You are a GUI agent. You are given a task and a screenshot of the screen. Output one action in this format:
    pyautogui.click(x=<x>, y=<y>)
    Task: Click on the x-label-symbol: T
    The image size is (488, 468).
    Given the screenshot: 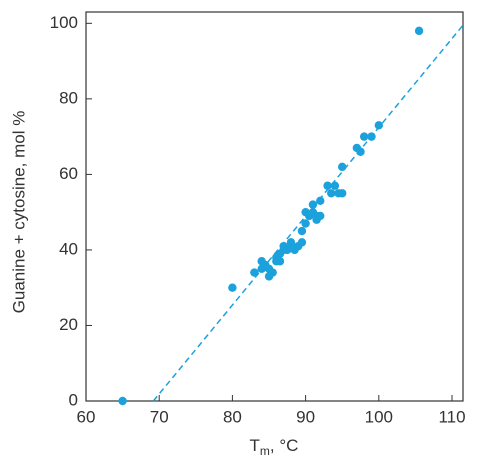 What is the action you would take?
    pyautogui.click(x=255, y=445)
    